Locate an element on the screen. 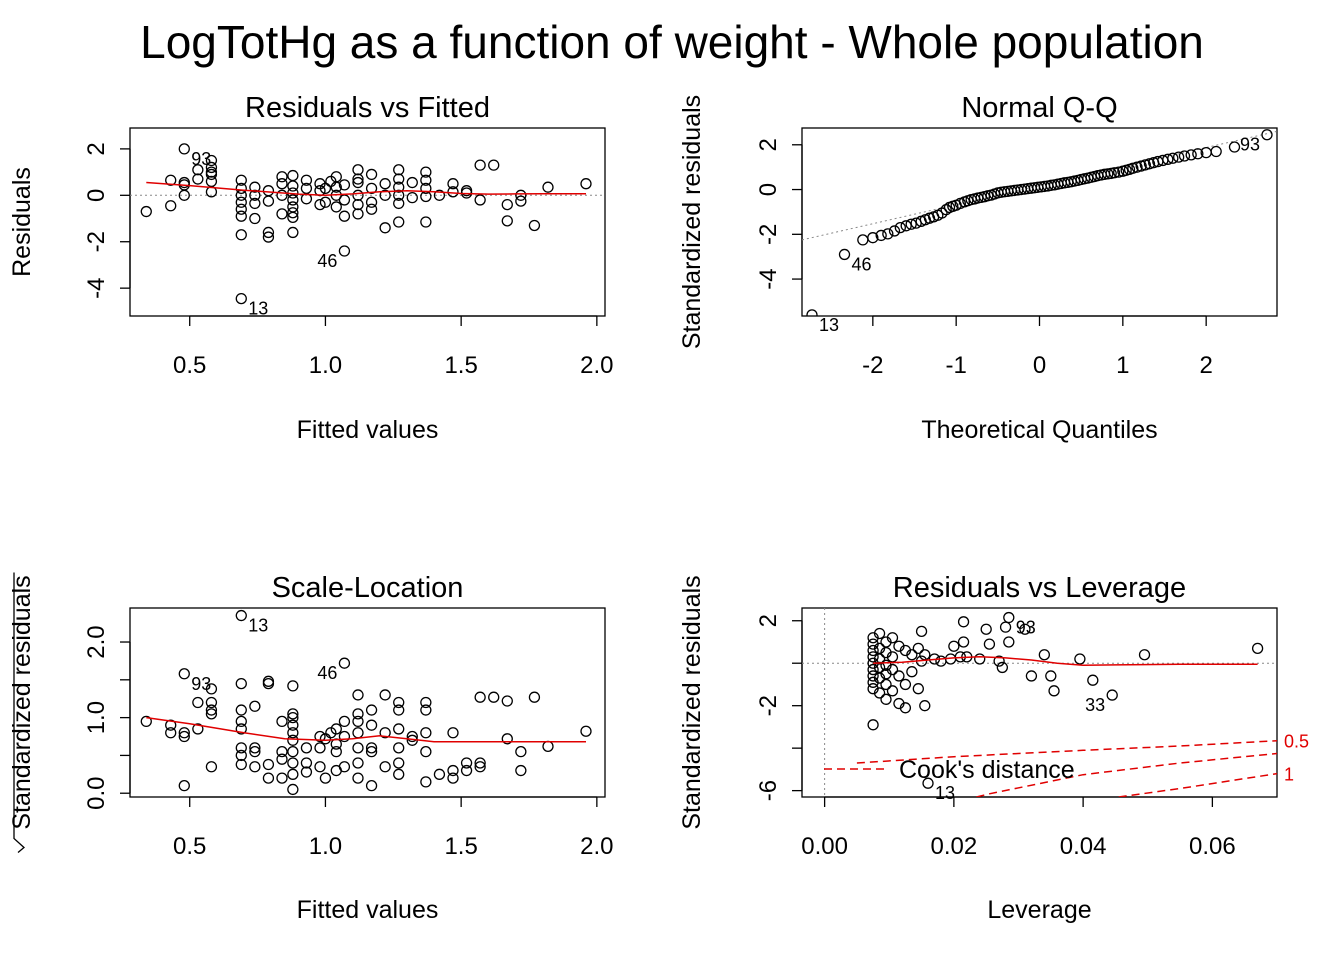 The image size is (1344, 960). y-tick-label: 1.0 is located at coordinates (96, 717).